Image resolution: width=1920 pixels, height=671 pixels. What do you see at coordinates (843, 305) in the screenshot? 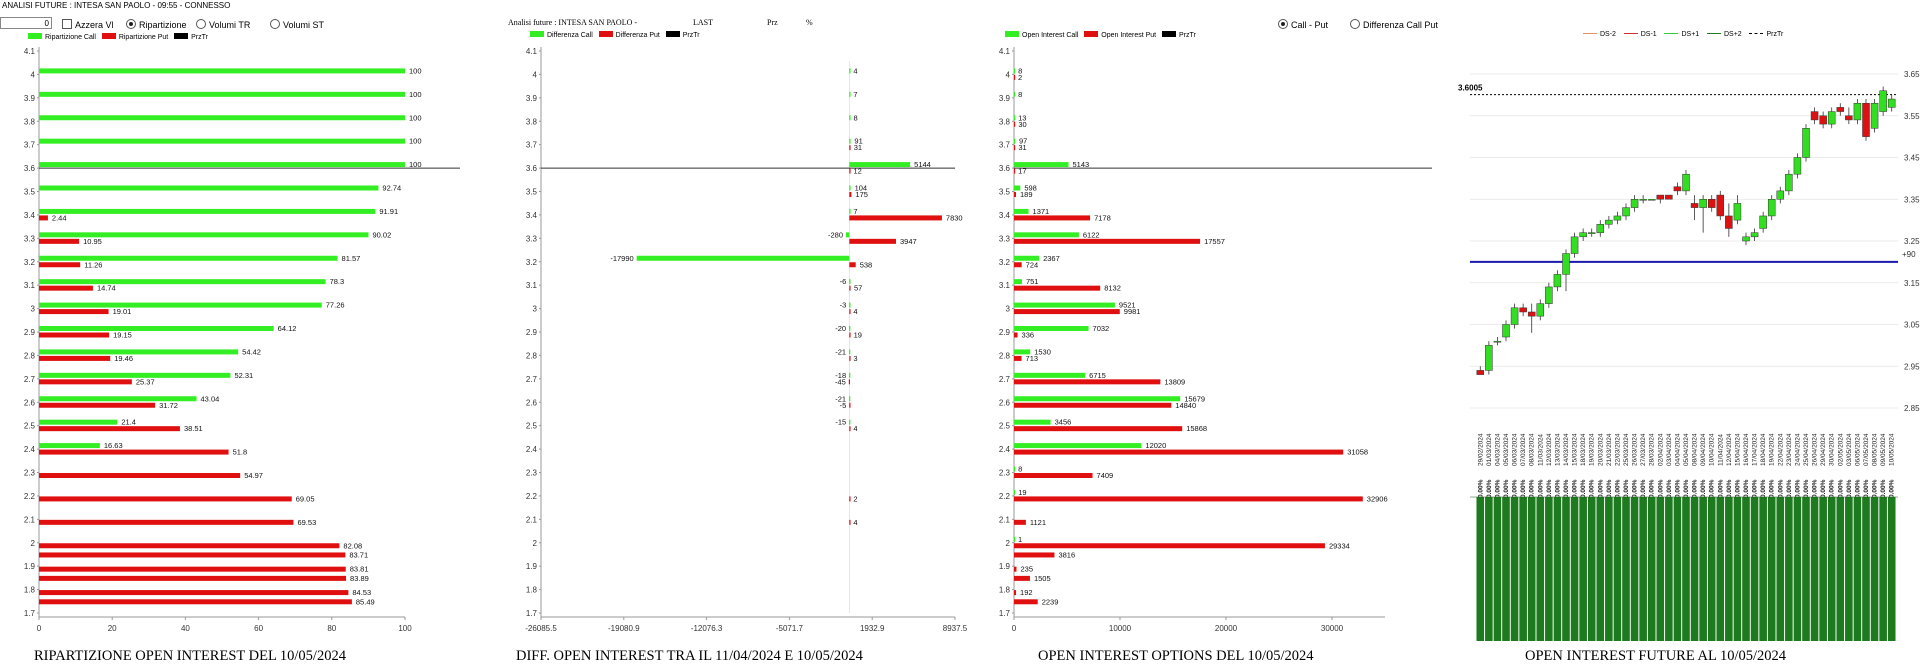
I see `call-bar-label: -3` at bounding box center [843, 305].